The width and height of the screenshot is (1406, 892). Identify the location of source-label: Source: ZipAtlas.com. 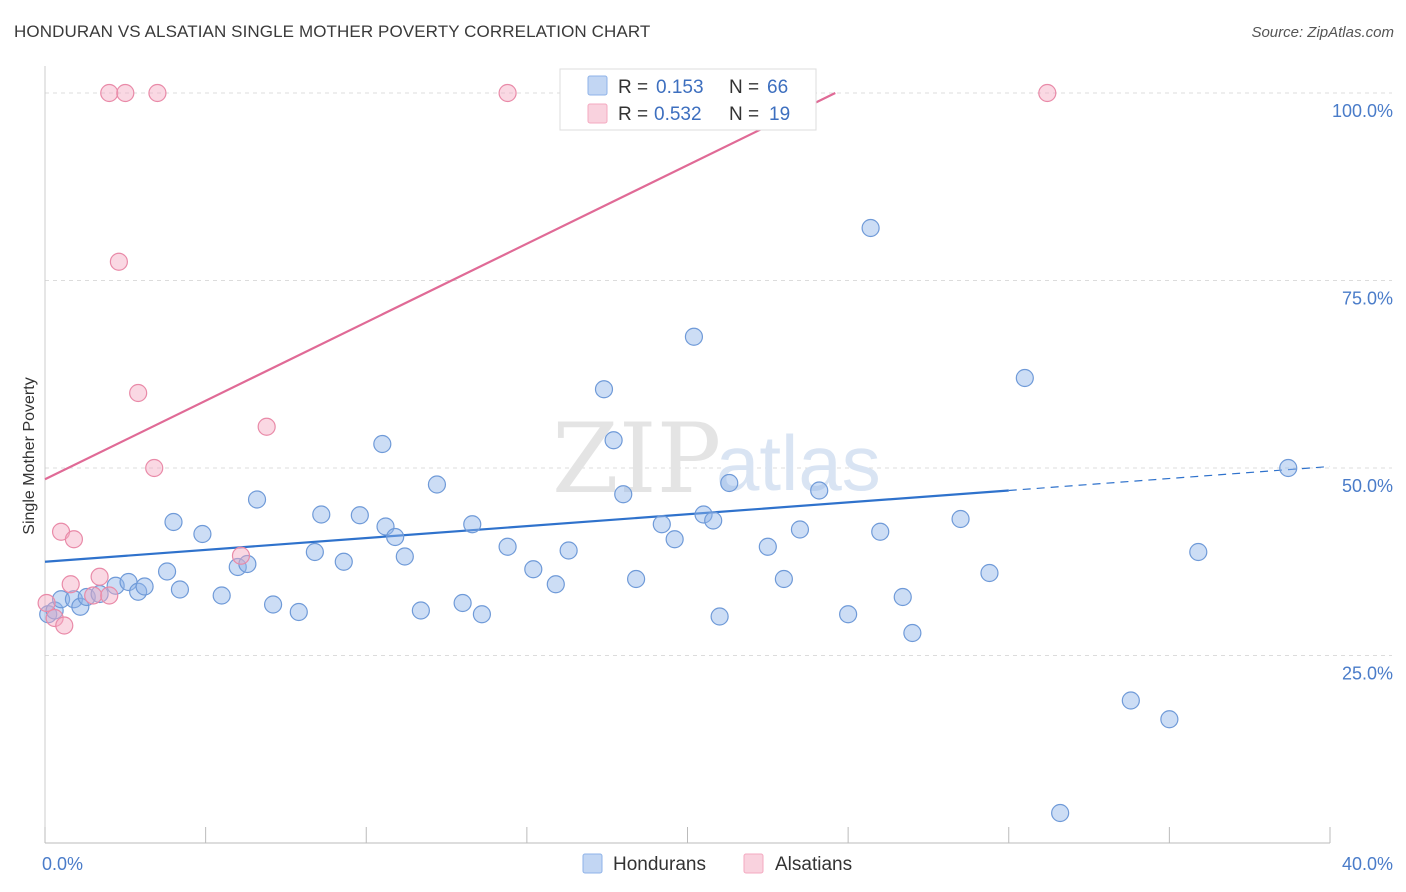
(1322, 32).